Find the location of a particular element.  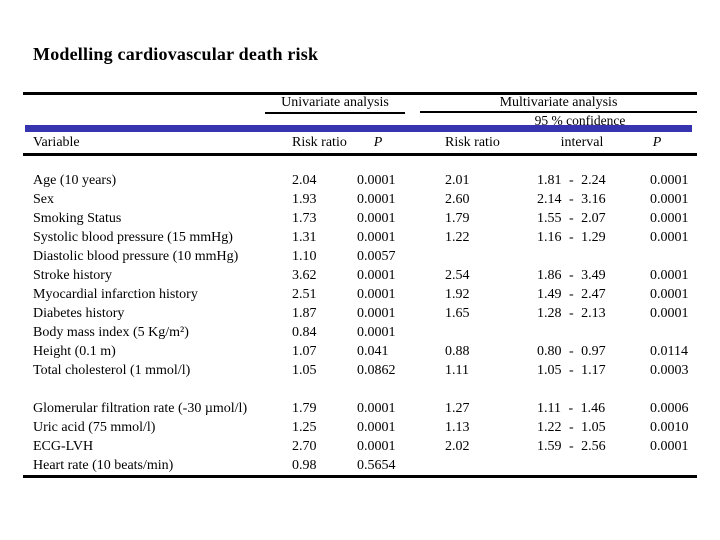

row-multi-risk-ratio: 1.11 is located at coordinates (457, 370).